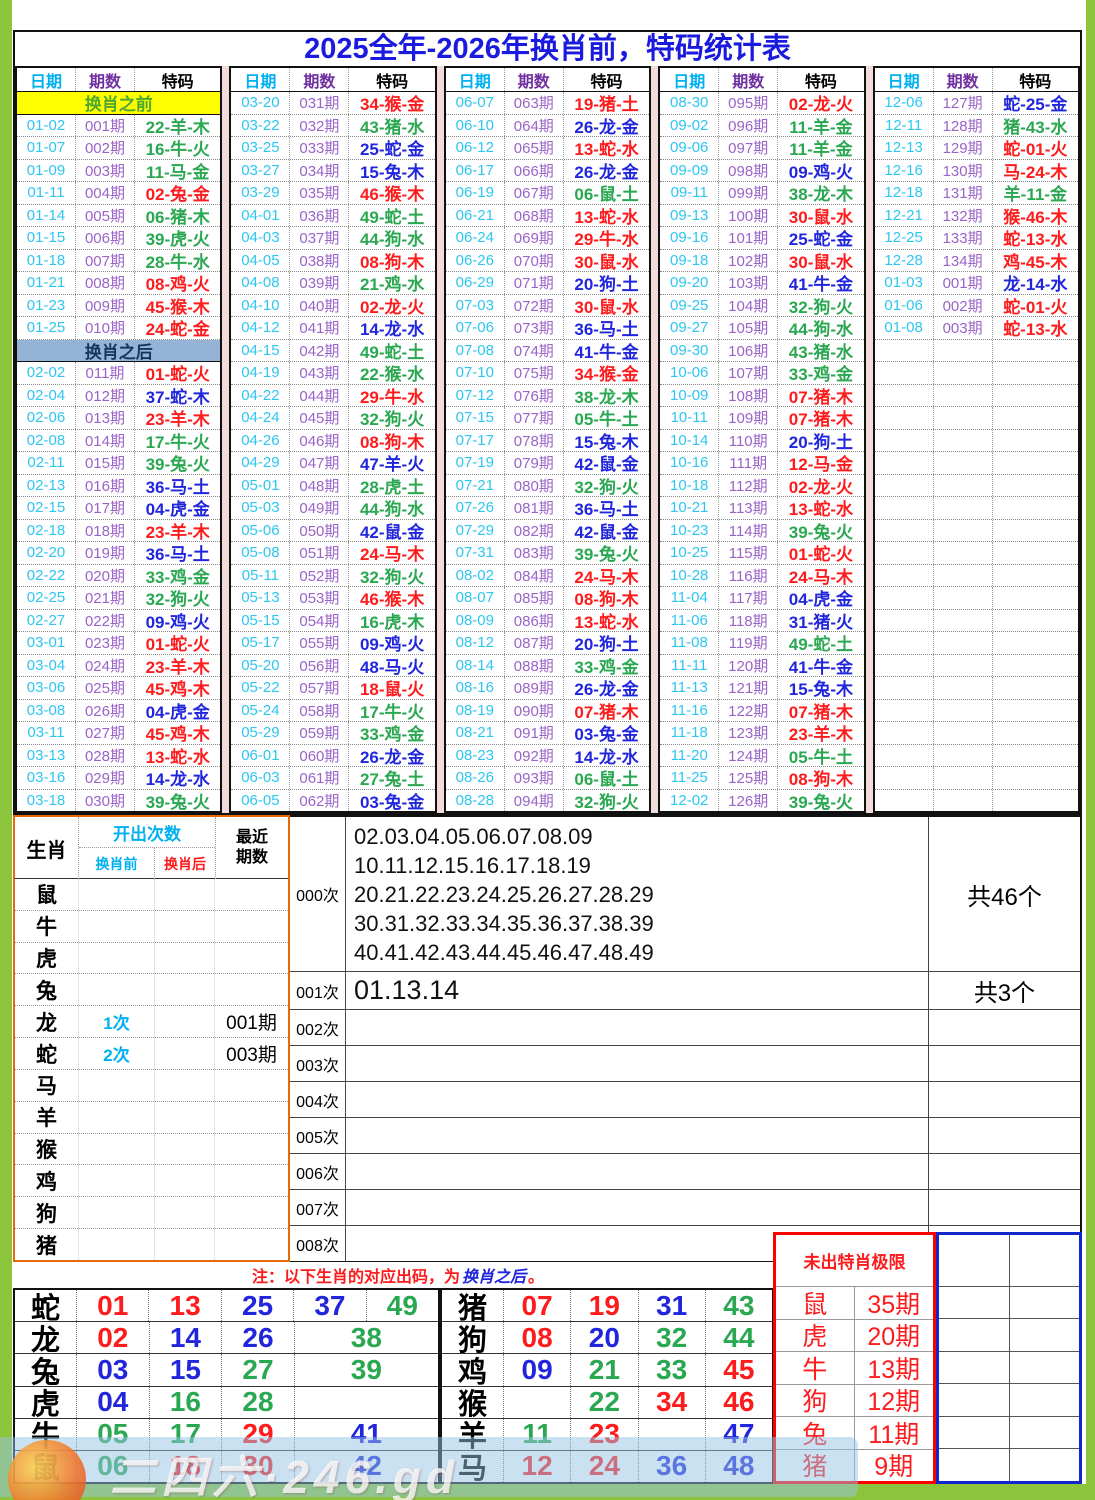 The height and width of the screenshot is (1500, 1095). I want to click on period-cell: 023期, so click(105, 643).